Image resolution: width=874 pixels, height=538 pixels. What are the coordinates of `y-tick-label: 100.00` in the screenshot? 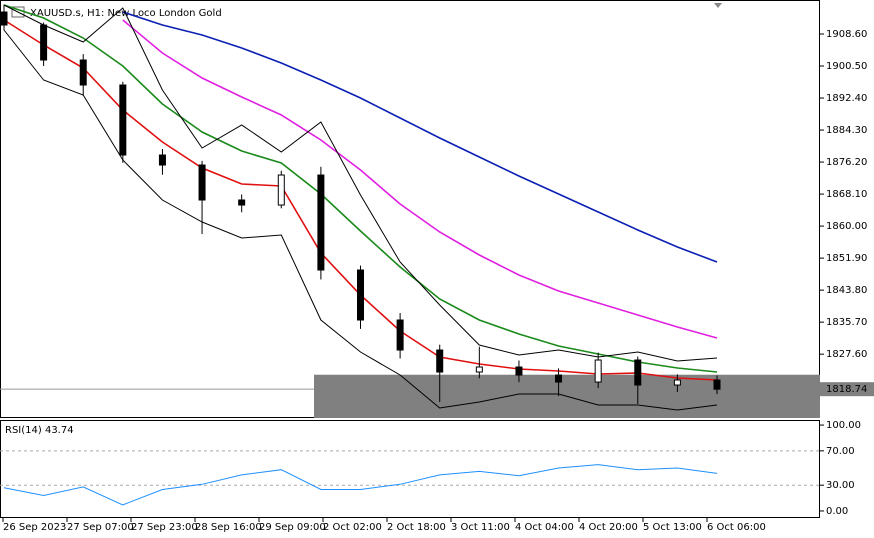 It's located at (843, 425).